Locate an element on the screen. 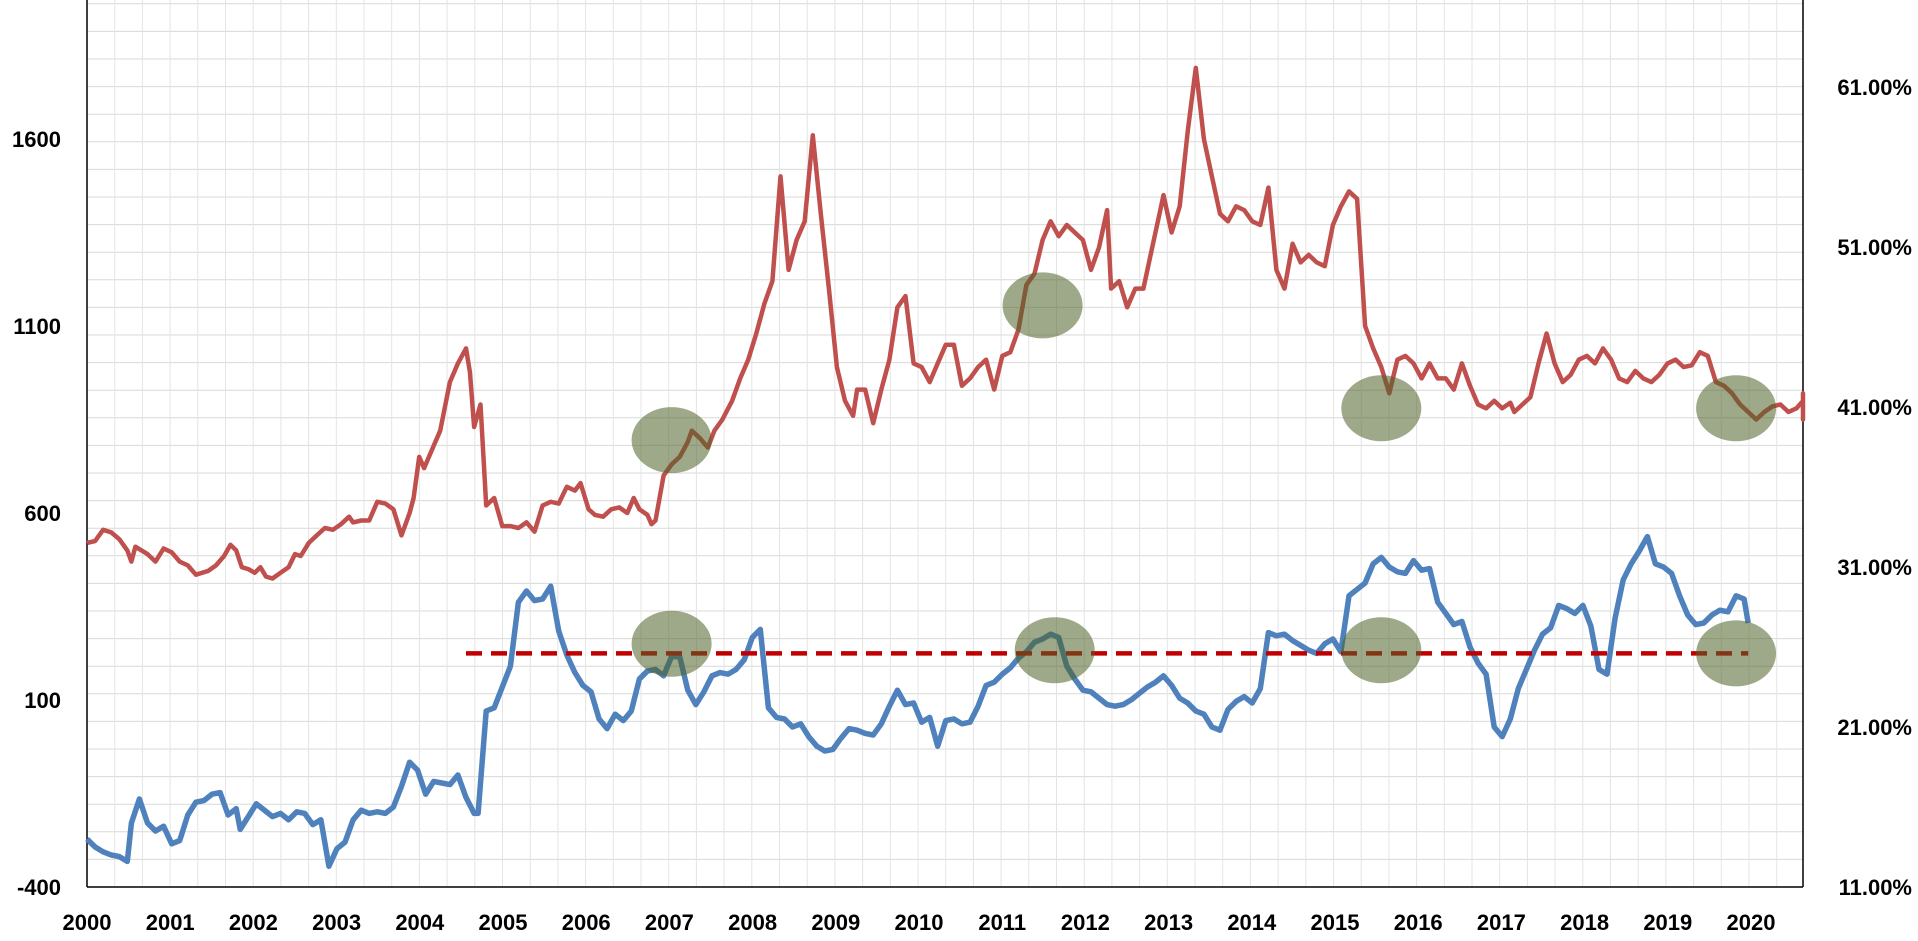 The height and width of the screenshot is (941, 1918). x-tick-label: 2008 is located at coordinates (752, 922).